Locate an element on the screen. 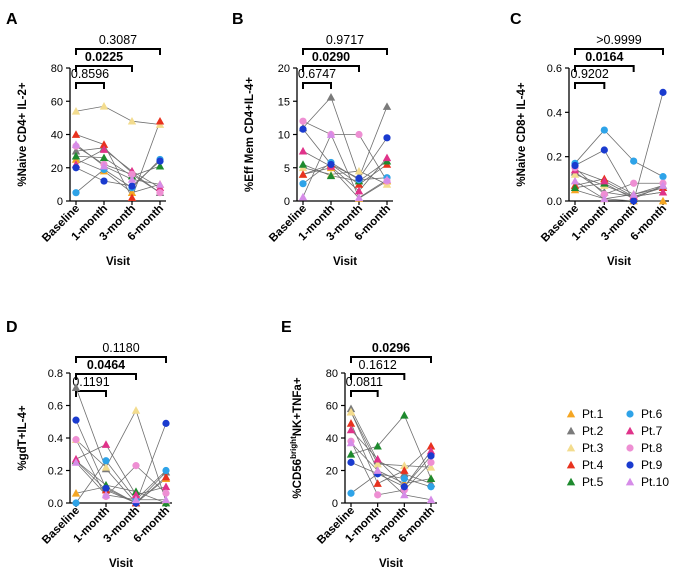  y-tick-label: 60 is located at coordinates (332, 407).